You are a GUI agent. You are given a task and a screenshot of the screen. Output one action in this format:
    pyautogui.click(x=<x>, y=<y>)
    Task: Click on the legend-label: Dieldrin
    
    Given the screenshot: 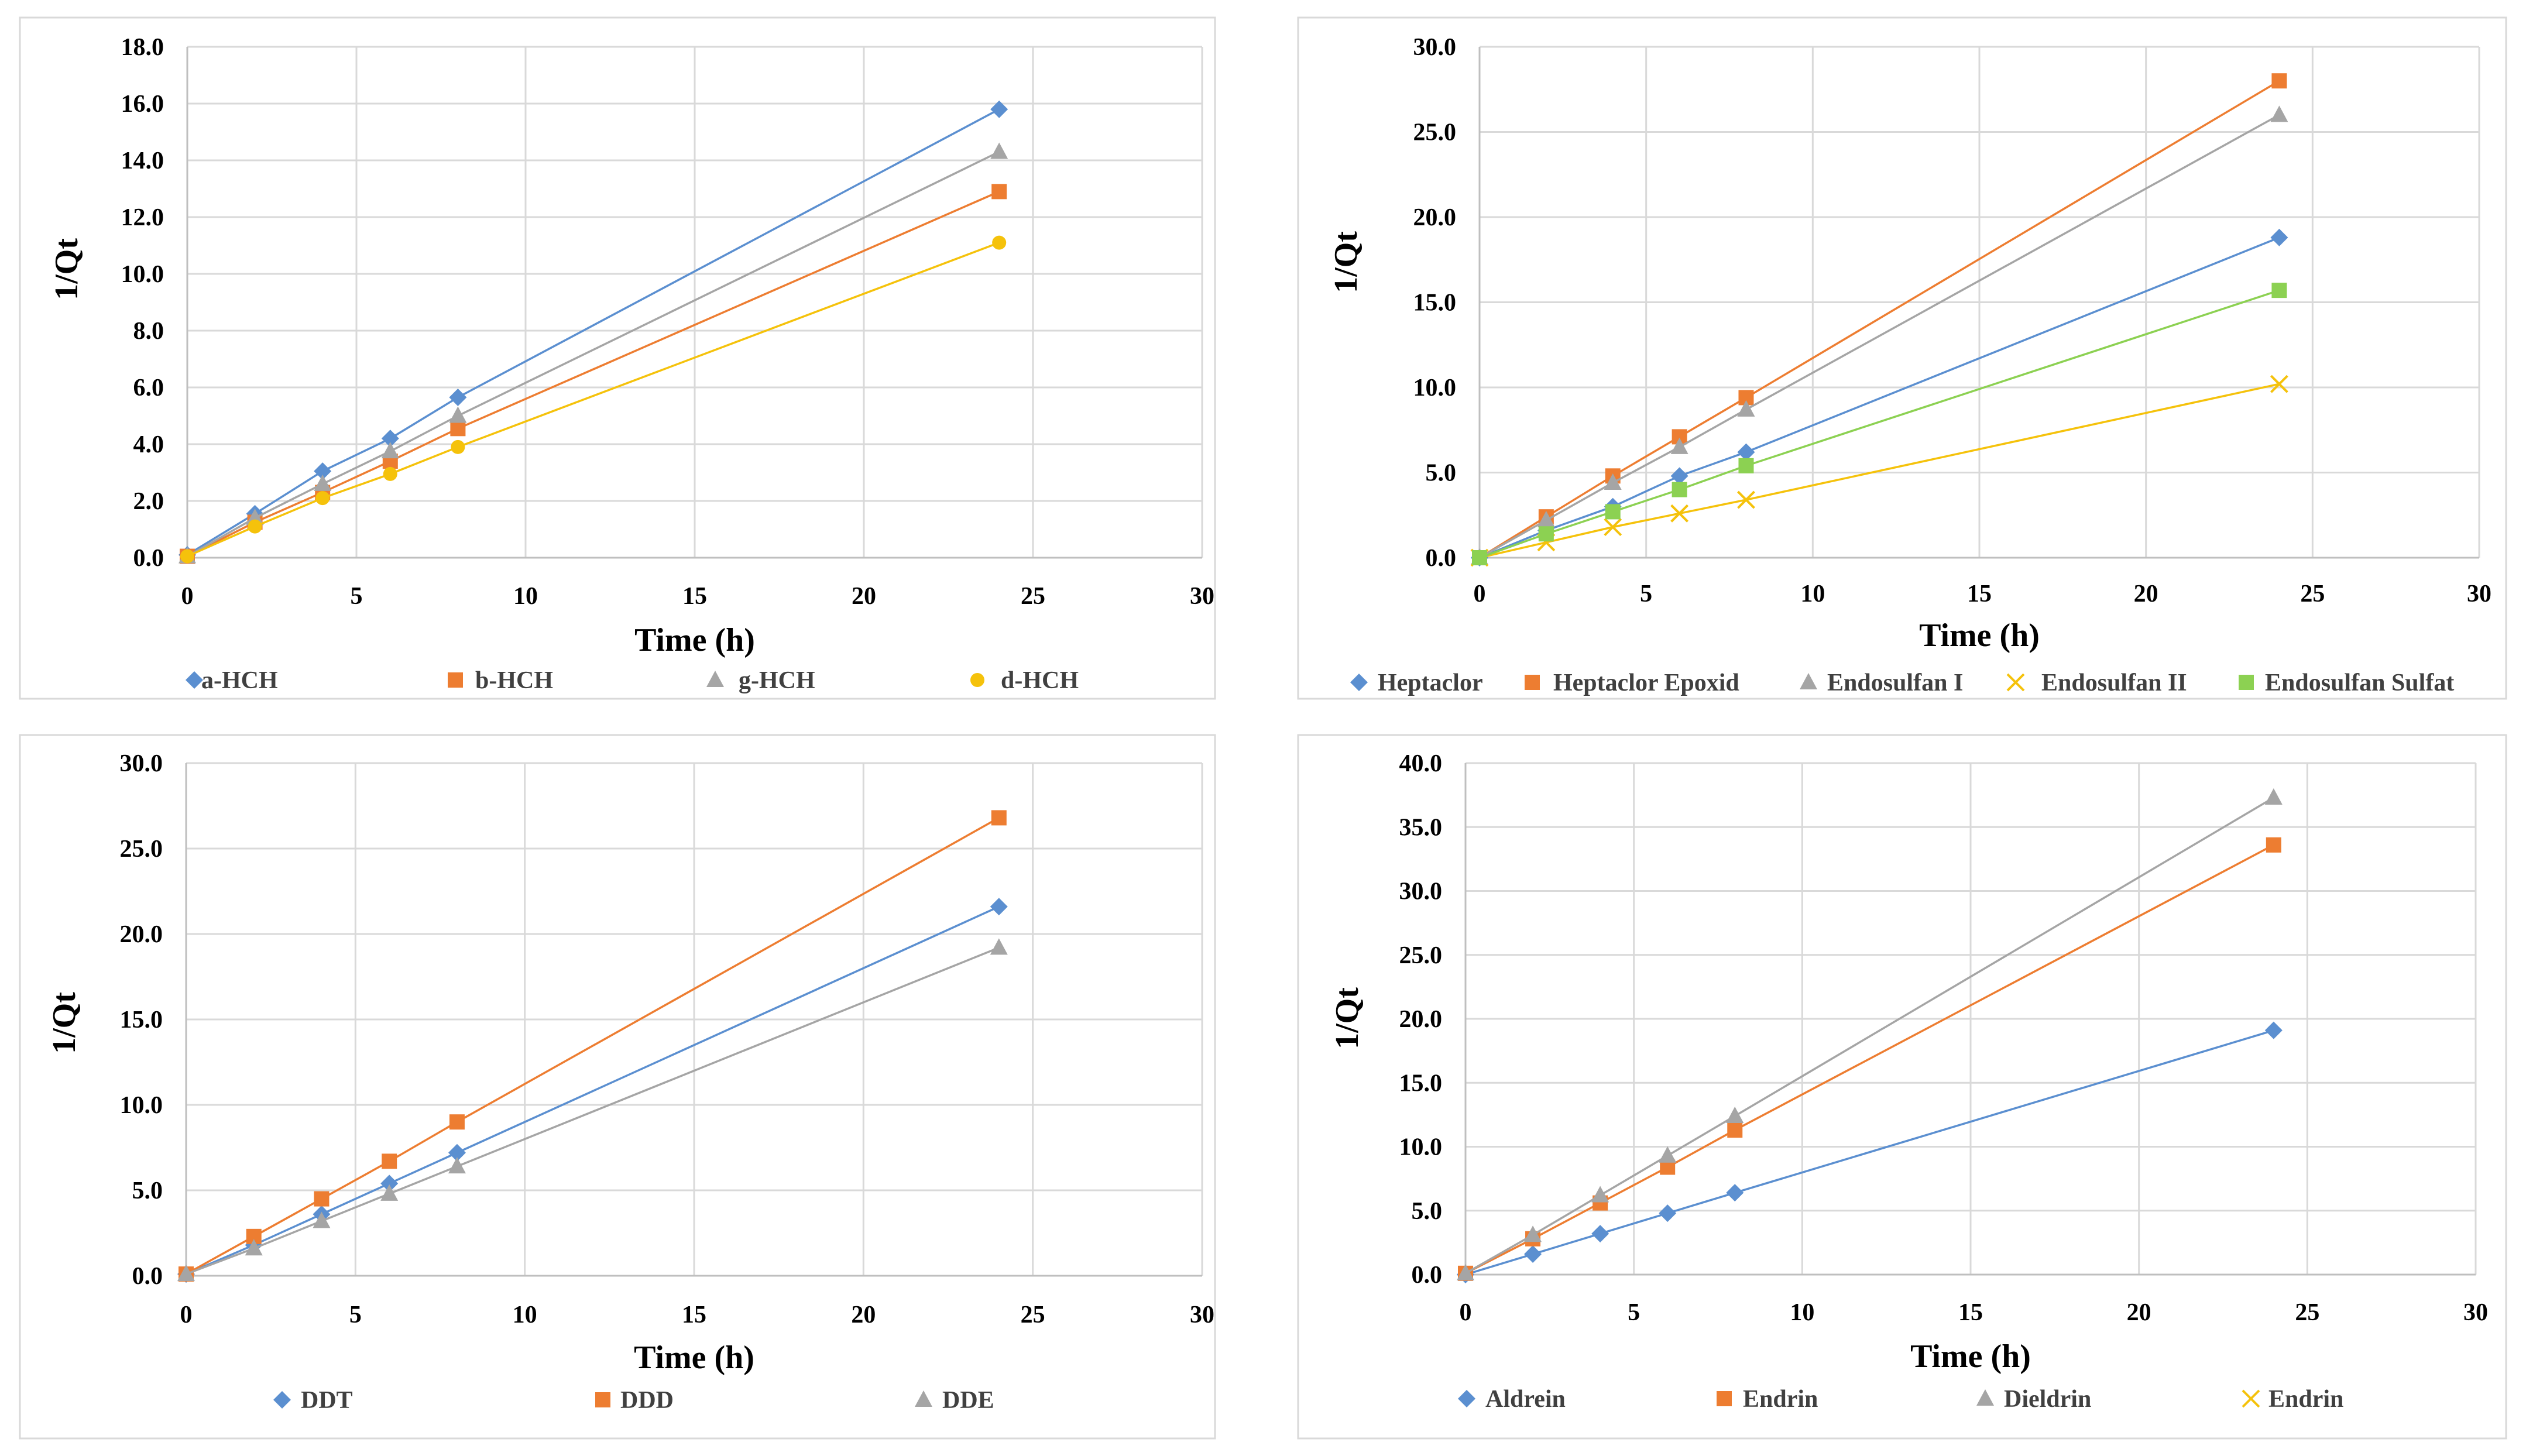 What is the action you would take?
    pyautogui.click(x=2047, y=1399)
    